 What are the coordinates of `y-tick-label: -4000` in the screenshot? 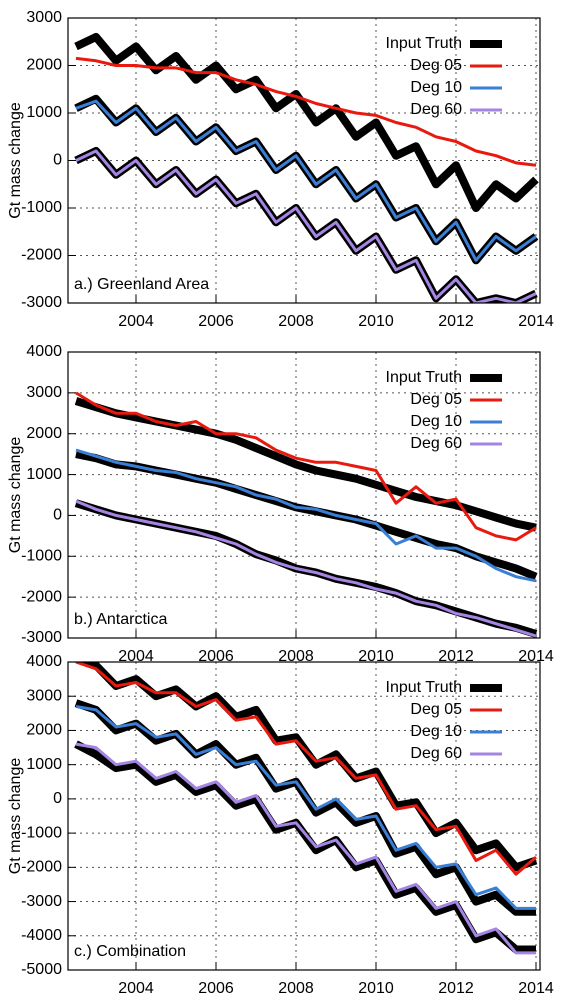 It's located at (41, 935).